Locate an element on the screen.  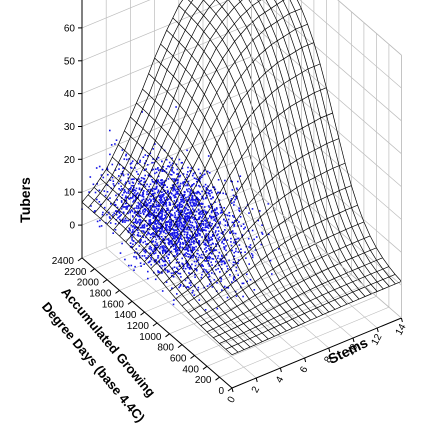
y-tick-mark is located at coordinates (217, 378).